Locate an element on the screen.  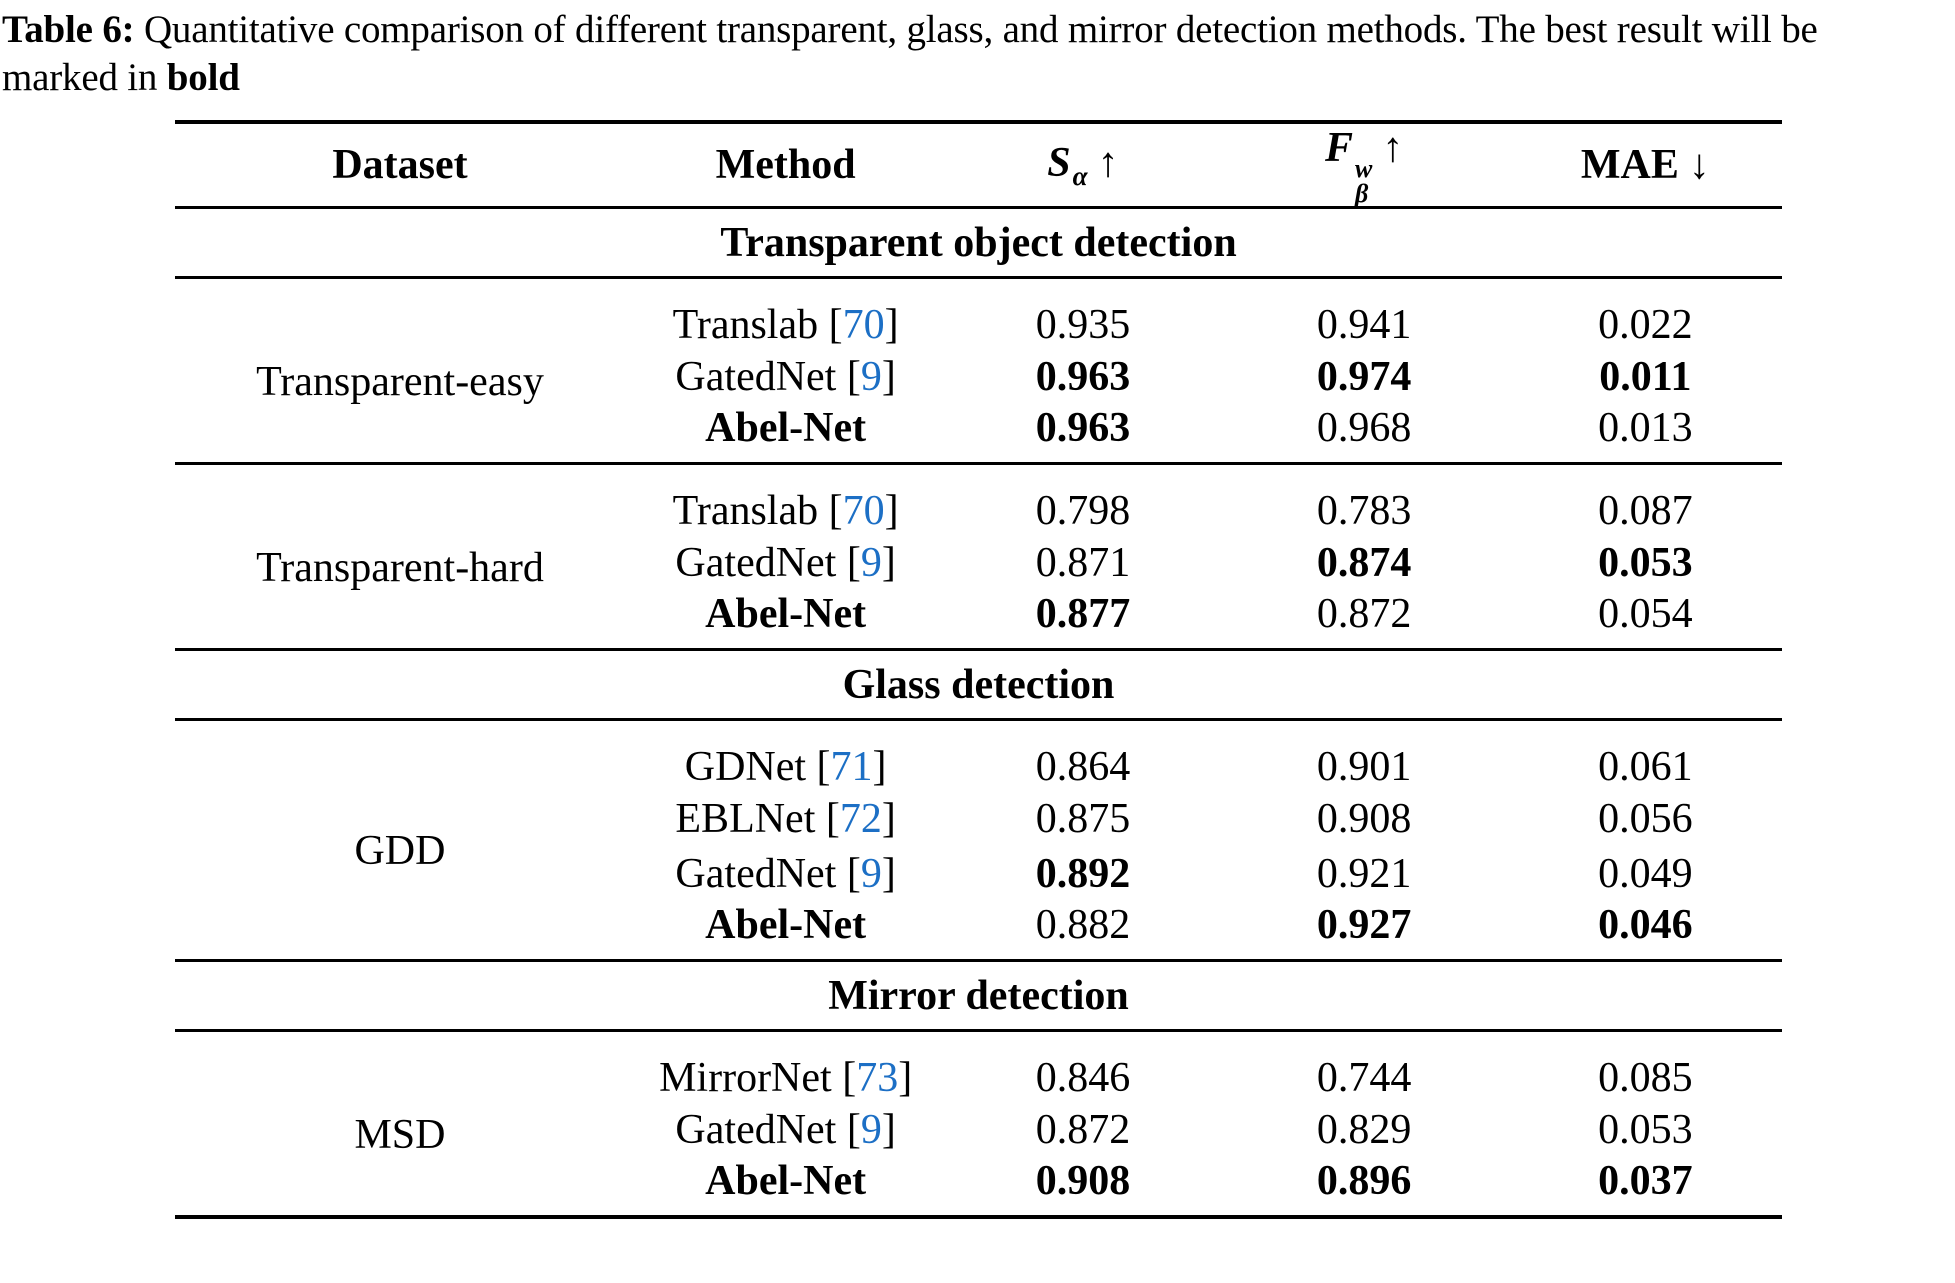
metric-cell-mae: 0.087 is located at coordinates (1645, 511).